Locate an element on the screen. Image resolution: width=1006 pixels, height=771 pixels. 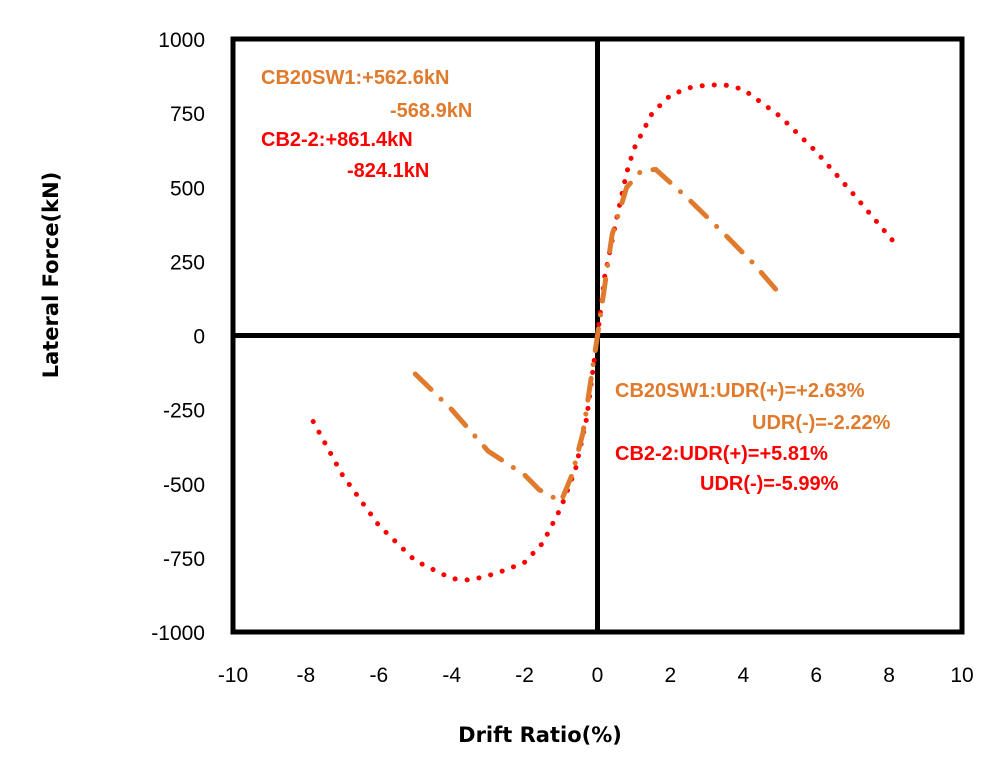
annotation-force-orange-2: -568.9kN is located at coordinates (431, 111).